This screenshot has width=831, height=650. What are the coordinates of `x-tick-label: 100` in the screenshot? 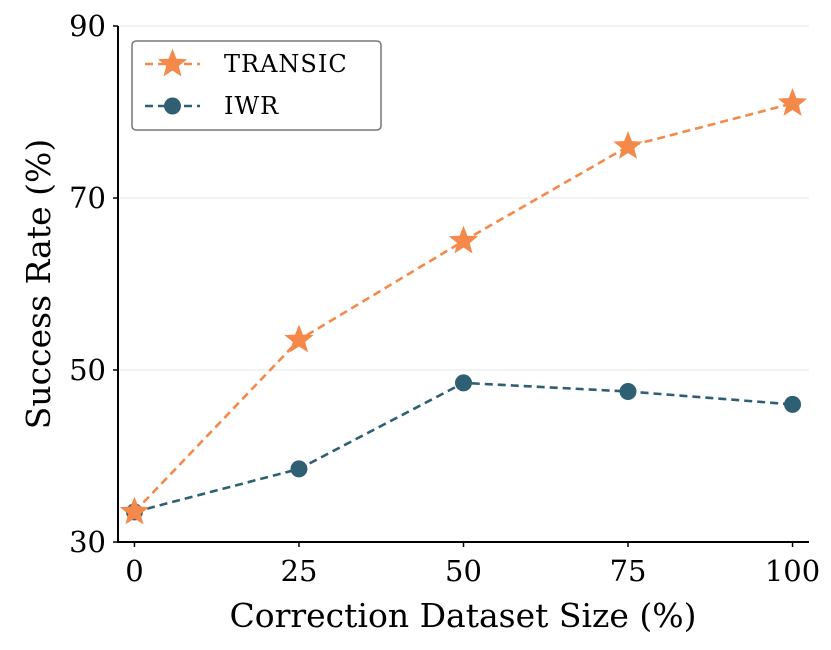 It's located at (792, 571).